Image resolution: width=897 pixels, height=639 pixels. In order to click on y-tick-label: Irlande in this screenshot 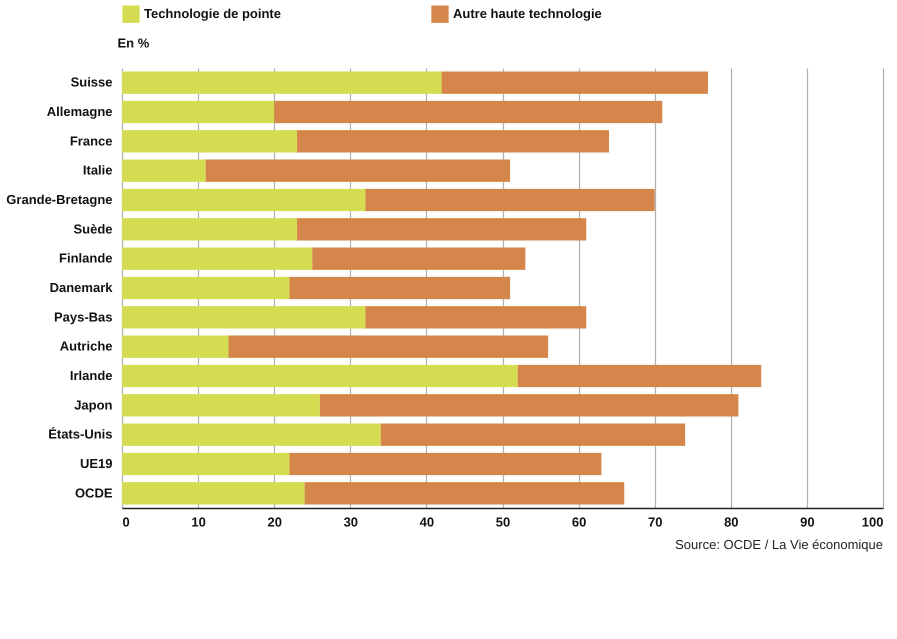, I will do `click(91, 375)`.